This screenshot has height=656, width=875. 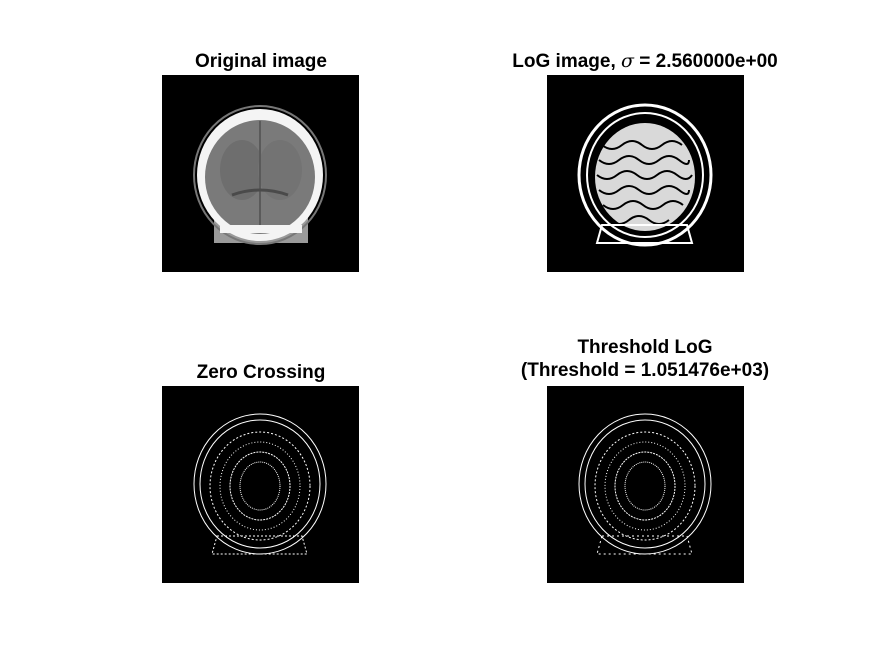 What do you see at coordinates (645, 347) in the screenshot?
I see `threshold-title-line1: Threshold LoG` at bounding box center [645, 347].